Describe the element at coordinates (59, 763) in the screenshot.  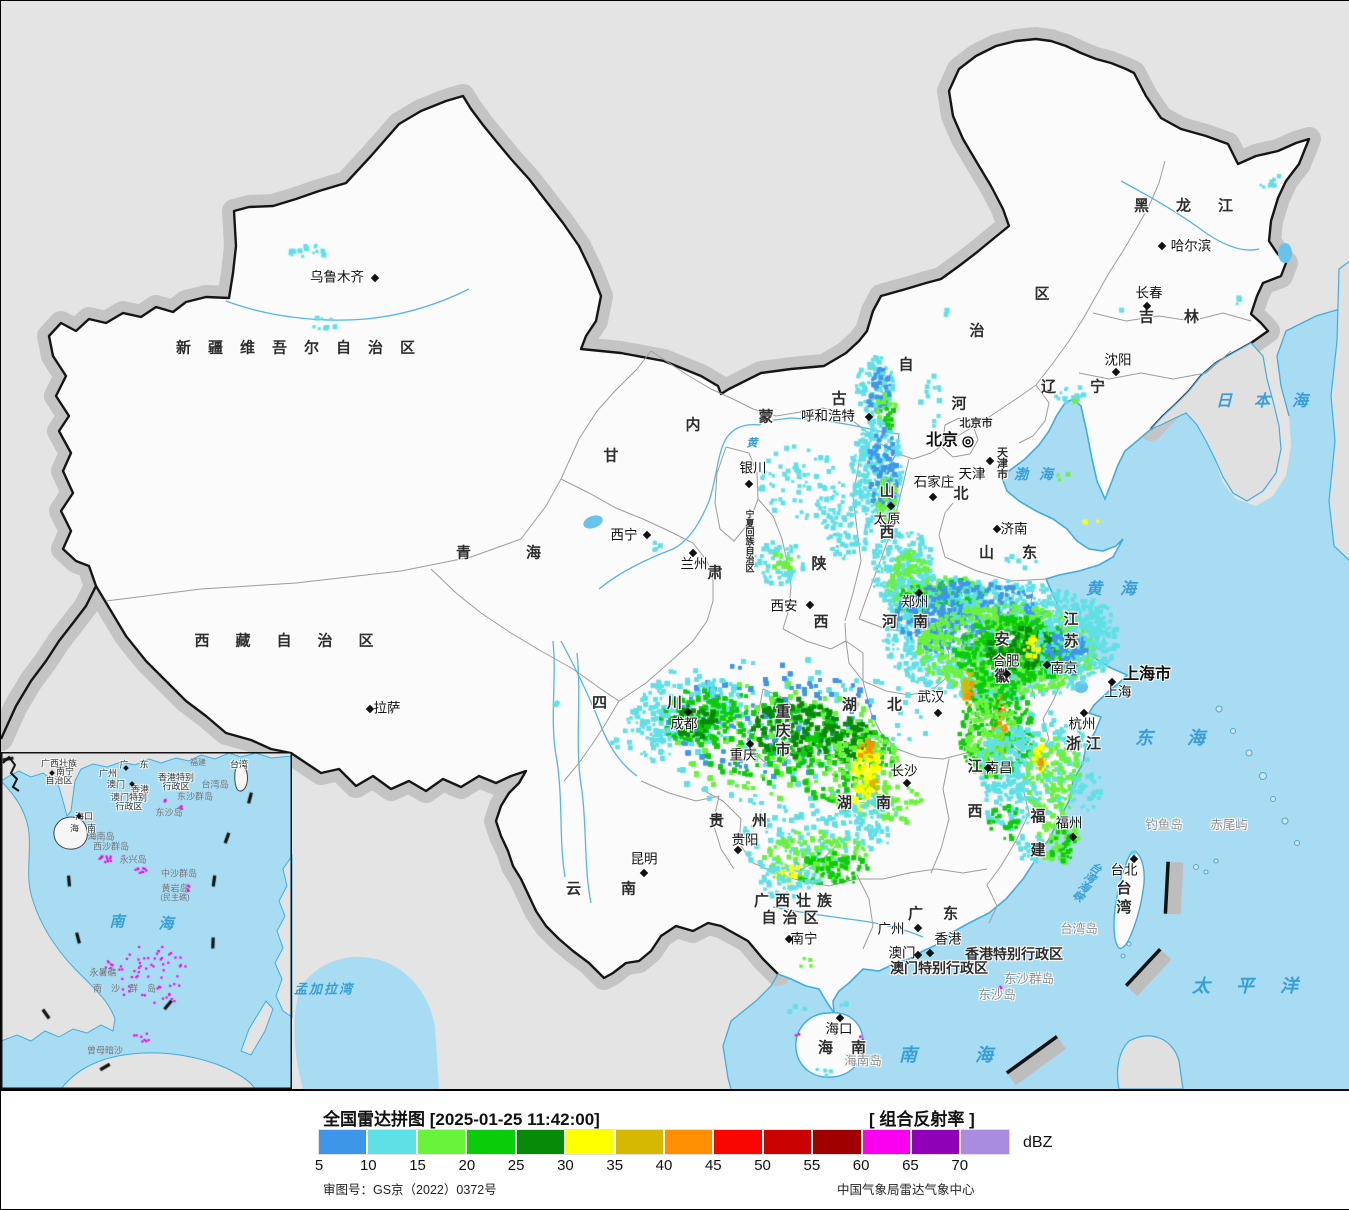
I see `inskK-label: 广西壮族` at that location.